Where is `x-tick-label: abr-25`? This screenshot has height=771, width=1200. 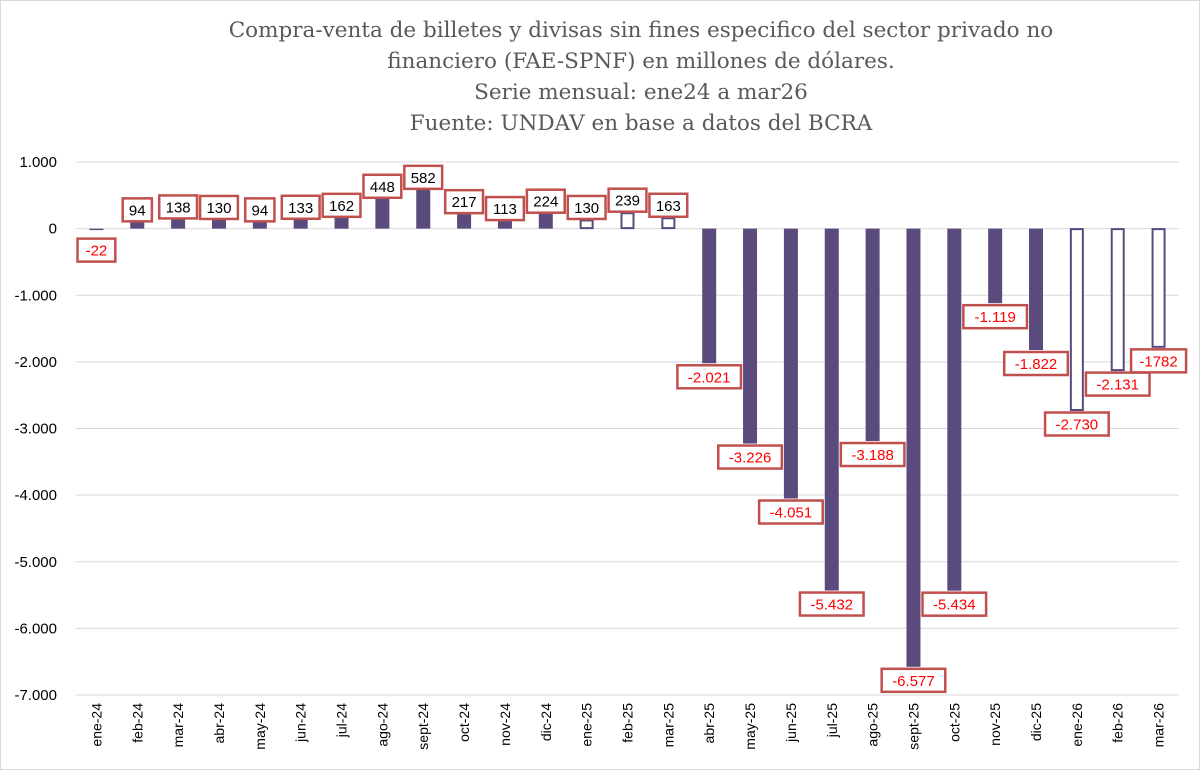
x-tick-label: abr-25 is located at coordinates (709, 723).